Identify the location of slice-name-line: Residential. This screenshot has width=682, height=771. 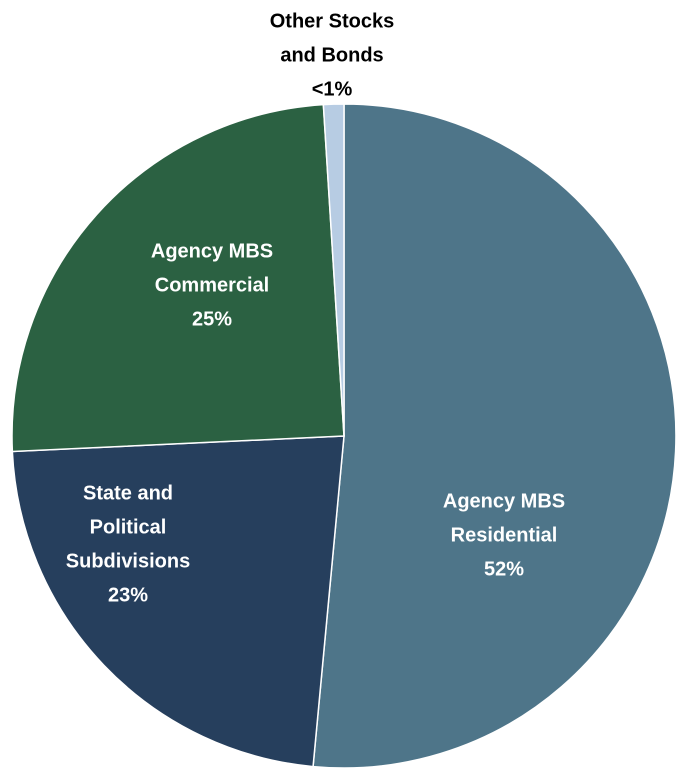
(504, 535).